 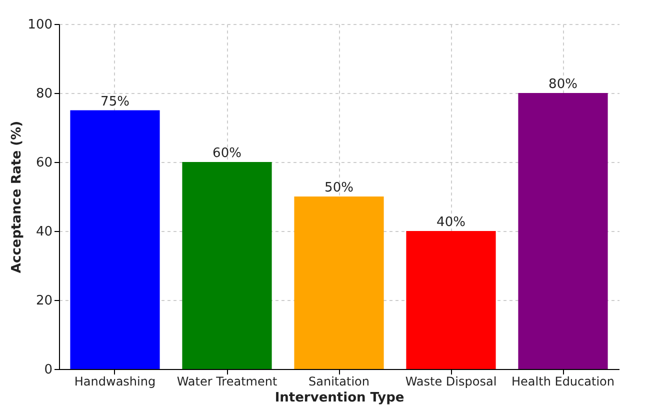 What do you see at coordinates (227, 153) in the screenshot?
I see `data-label: 60%` at bounding box center [227, 153].